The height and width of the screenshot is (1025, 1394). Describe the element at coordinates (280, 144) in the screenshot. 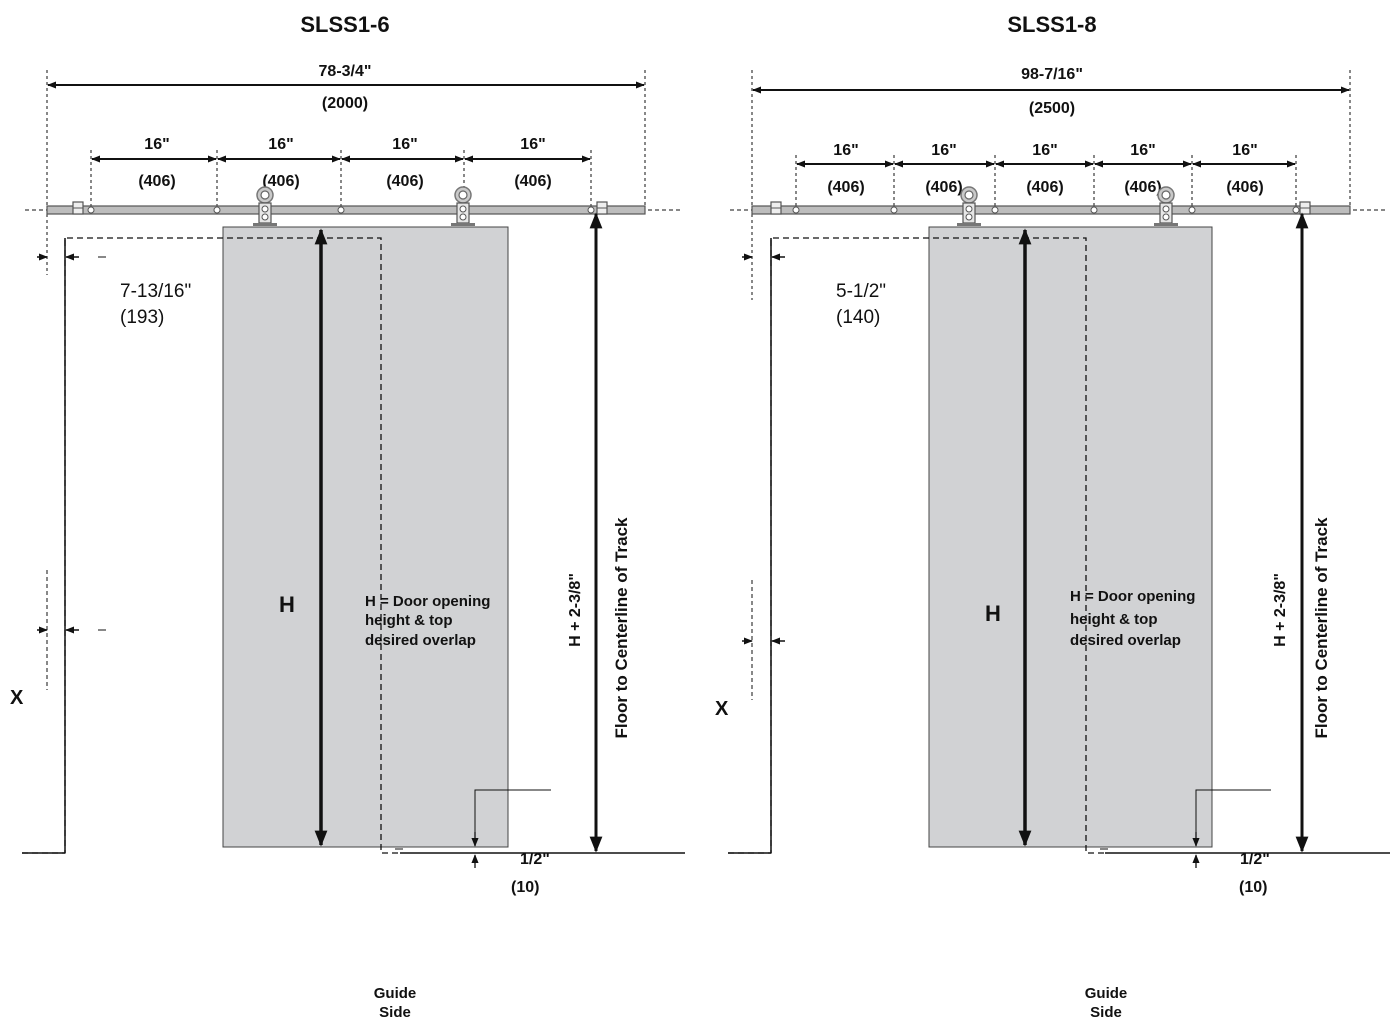

I see `left-spacing-in-2: 16"` at that location.